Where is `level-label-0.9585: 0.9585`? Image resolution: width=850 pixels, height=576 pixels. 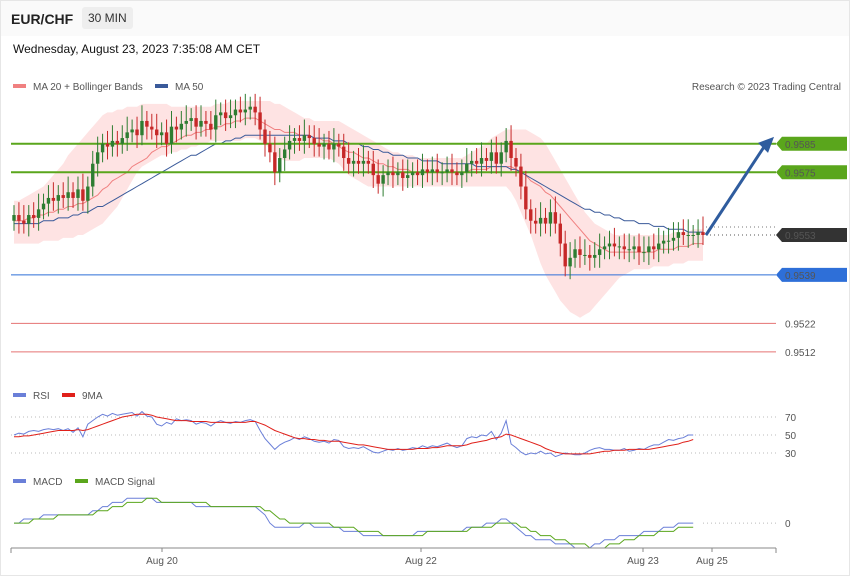
level-label-0.9585: 0.9585 is located at coordinates (800, 145).